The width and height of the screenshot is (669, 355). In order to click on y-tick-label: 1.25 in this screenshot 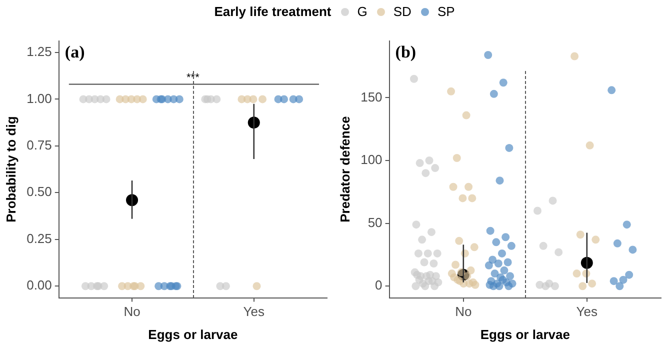, I will do `click(39, 52)`.